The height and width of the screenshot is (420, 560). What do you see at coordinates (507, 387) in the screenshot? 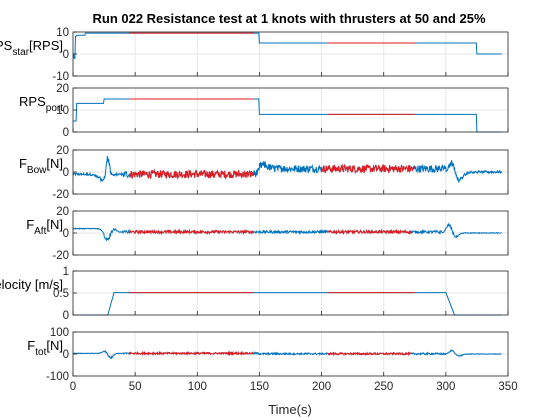
I see `x-tick-label: 350` at bounding box center [507, 387].